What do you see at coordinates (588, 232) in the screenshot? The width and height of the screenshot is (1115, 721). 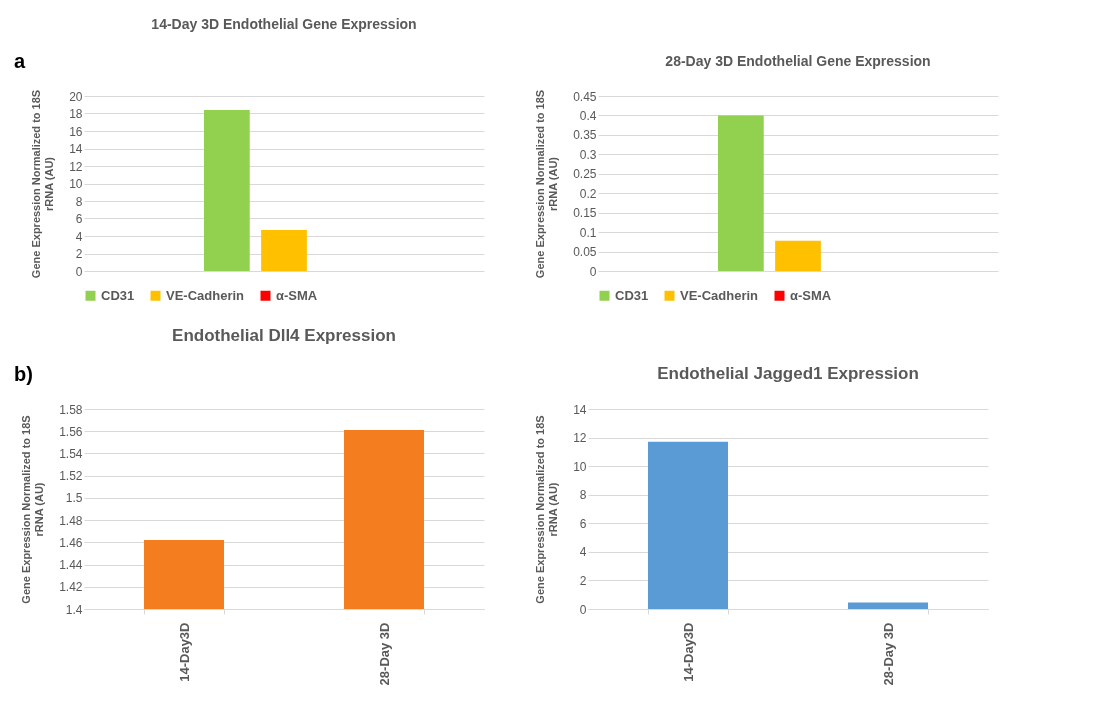 I see `y-tick-label: 0.1` at bounding box center [588, 232].